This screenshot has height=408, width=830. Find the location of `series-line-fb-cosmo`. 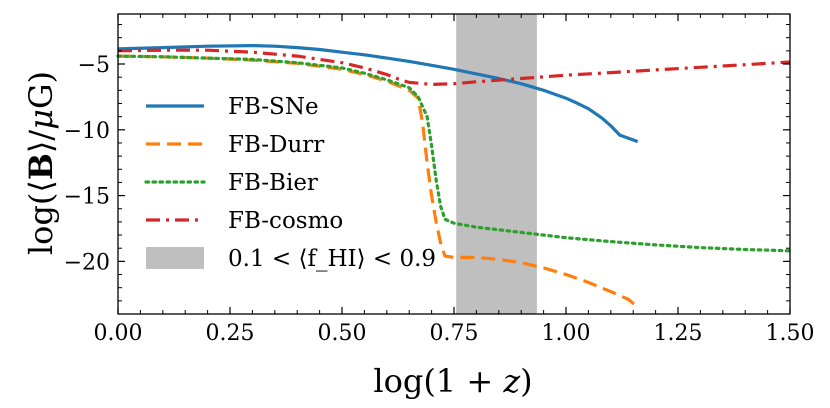

series-line-fb-cosmo is located at coordinates (454, 67).